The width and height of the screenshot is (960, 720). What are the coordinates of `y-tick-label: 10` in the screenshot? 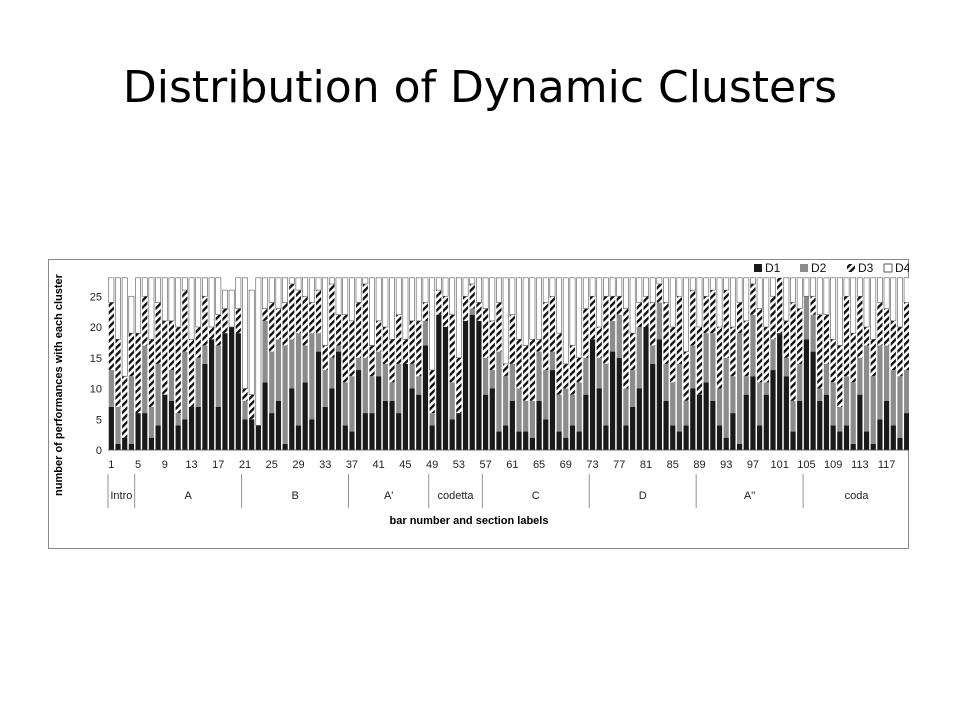 It's located at (96, 390).